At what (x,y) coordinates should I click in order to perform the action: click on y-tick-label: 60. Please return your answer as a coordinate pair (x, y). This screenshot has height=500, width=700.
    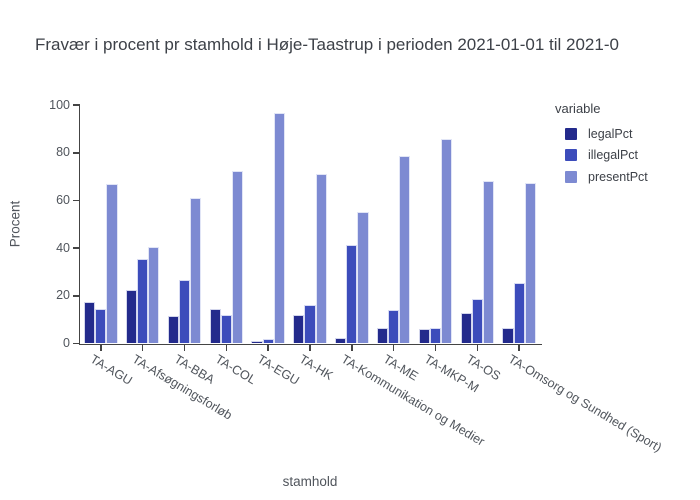
    Looking at the image, I should click on (63, 199).